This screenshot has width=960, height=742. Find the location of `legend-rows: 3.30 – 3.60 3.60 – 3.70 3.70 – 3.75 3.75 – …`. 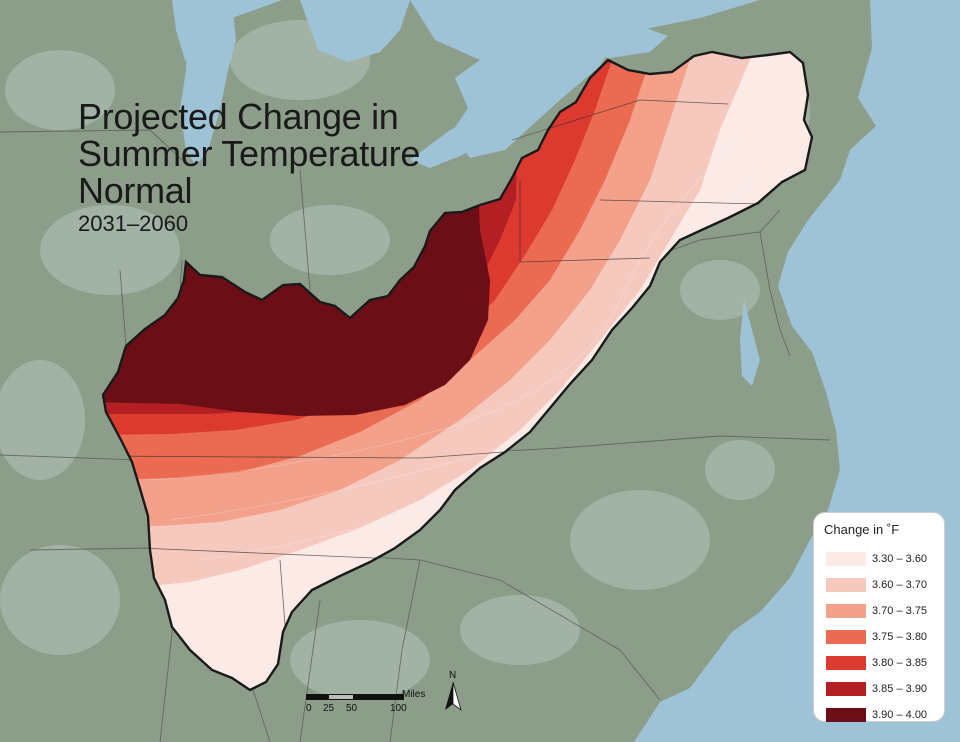

legend-rows: 3.30 – 3.60 3.60 – 3.70 3.70 – 3.75 3.75 – … is located at coordinates (879, 637).